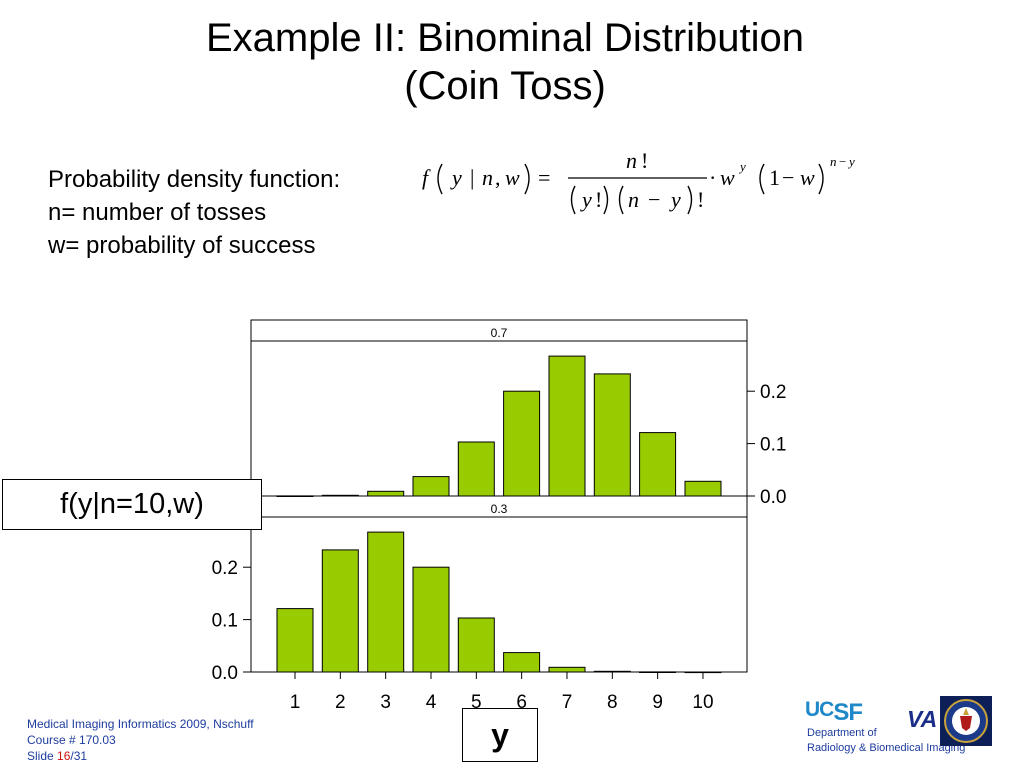 The width and height of the screenshot is (1024, 768). What do you see at coordinates (498, 177) in the screenshot?
I see `formula-comma: ,` at bounding box center [498, 177].